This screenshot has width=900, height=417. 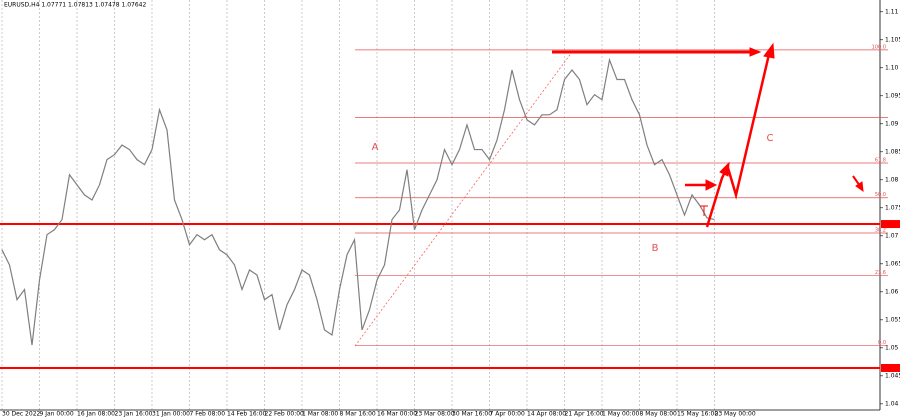 What do you see at coordinates (358, 414) in the screenshot?
I see `x-tick-label: 8 Mar 16:00` at bounding box center [358, 414].